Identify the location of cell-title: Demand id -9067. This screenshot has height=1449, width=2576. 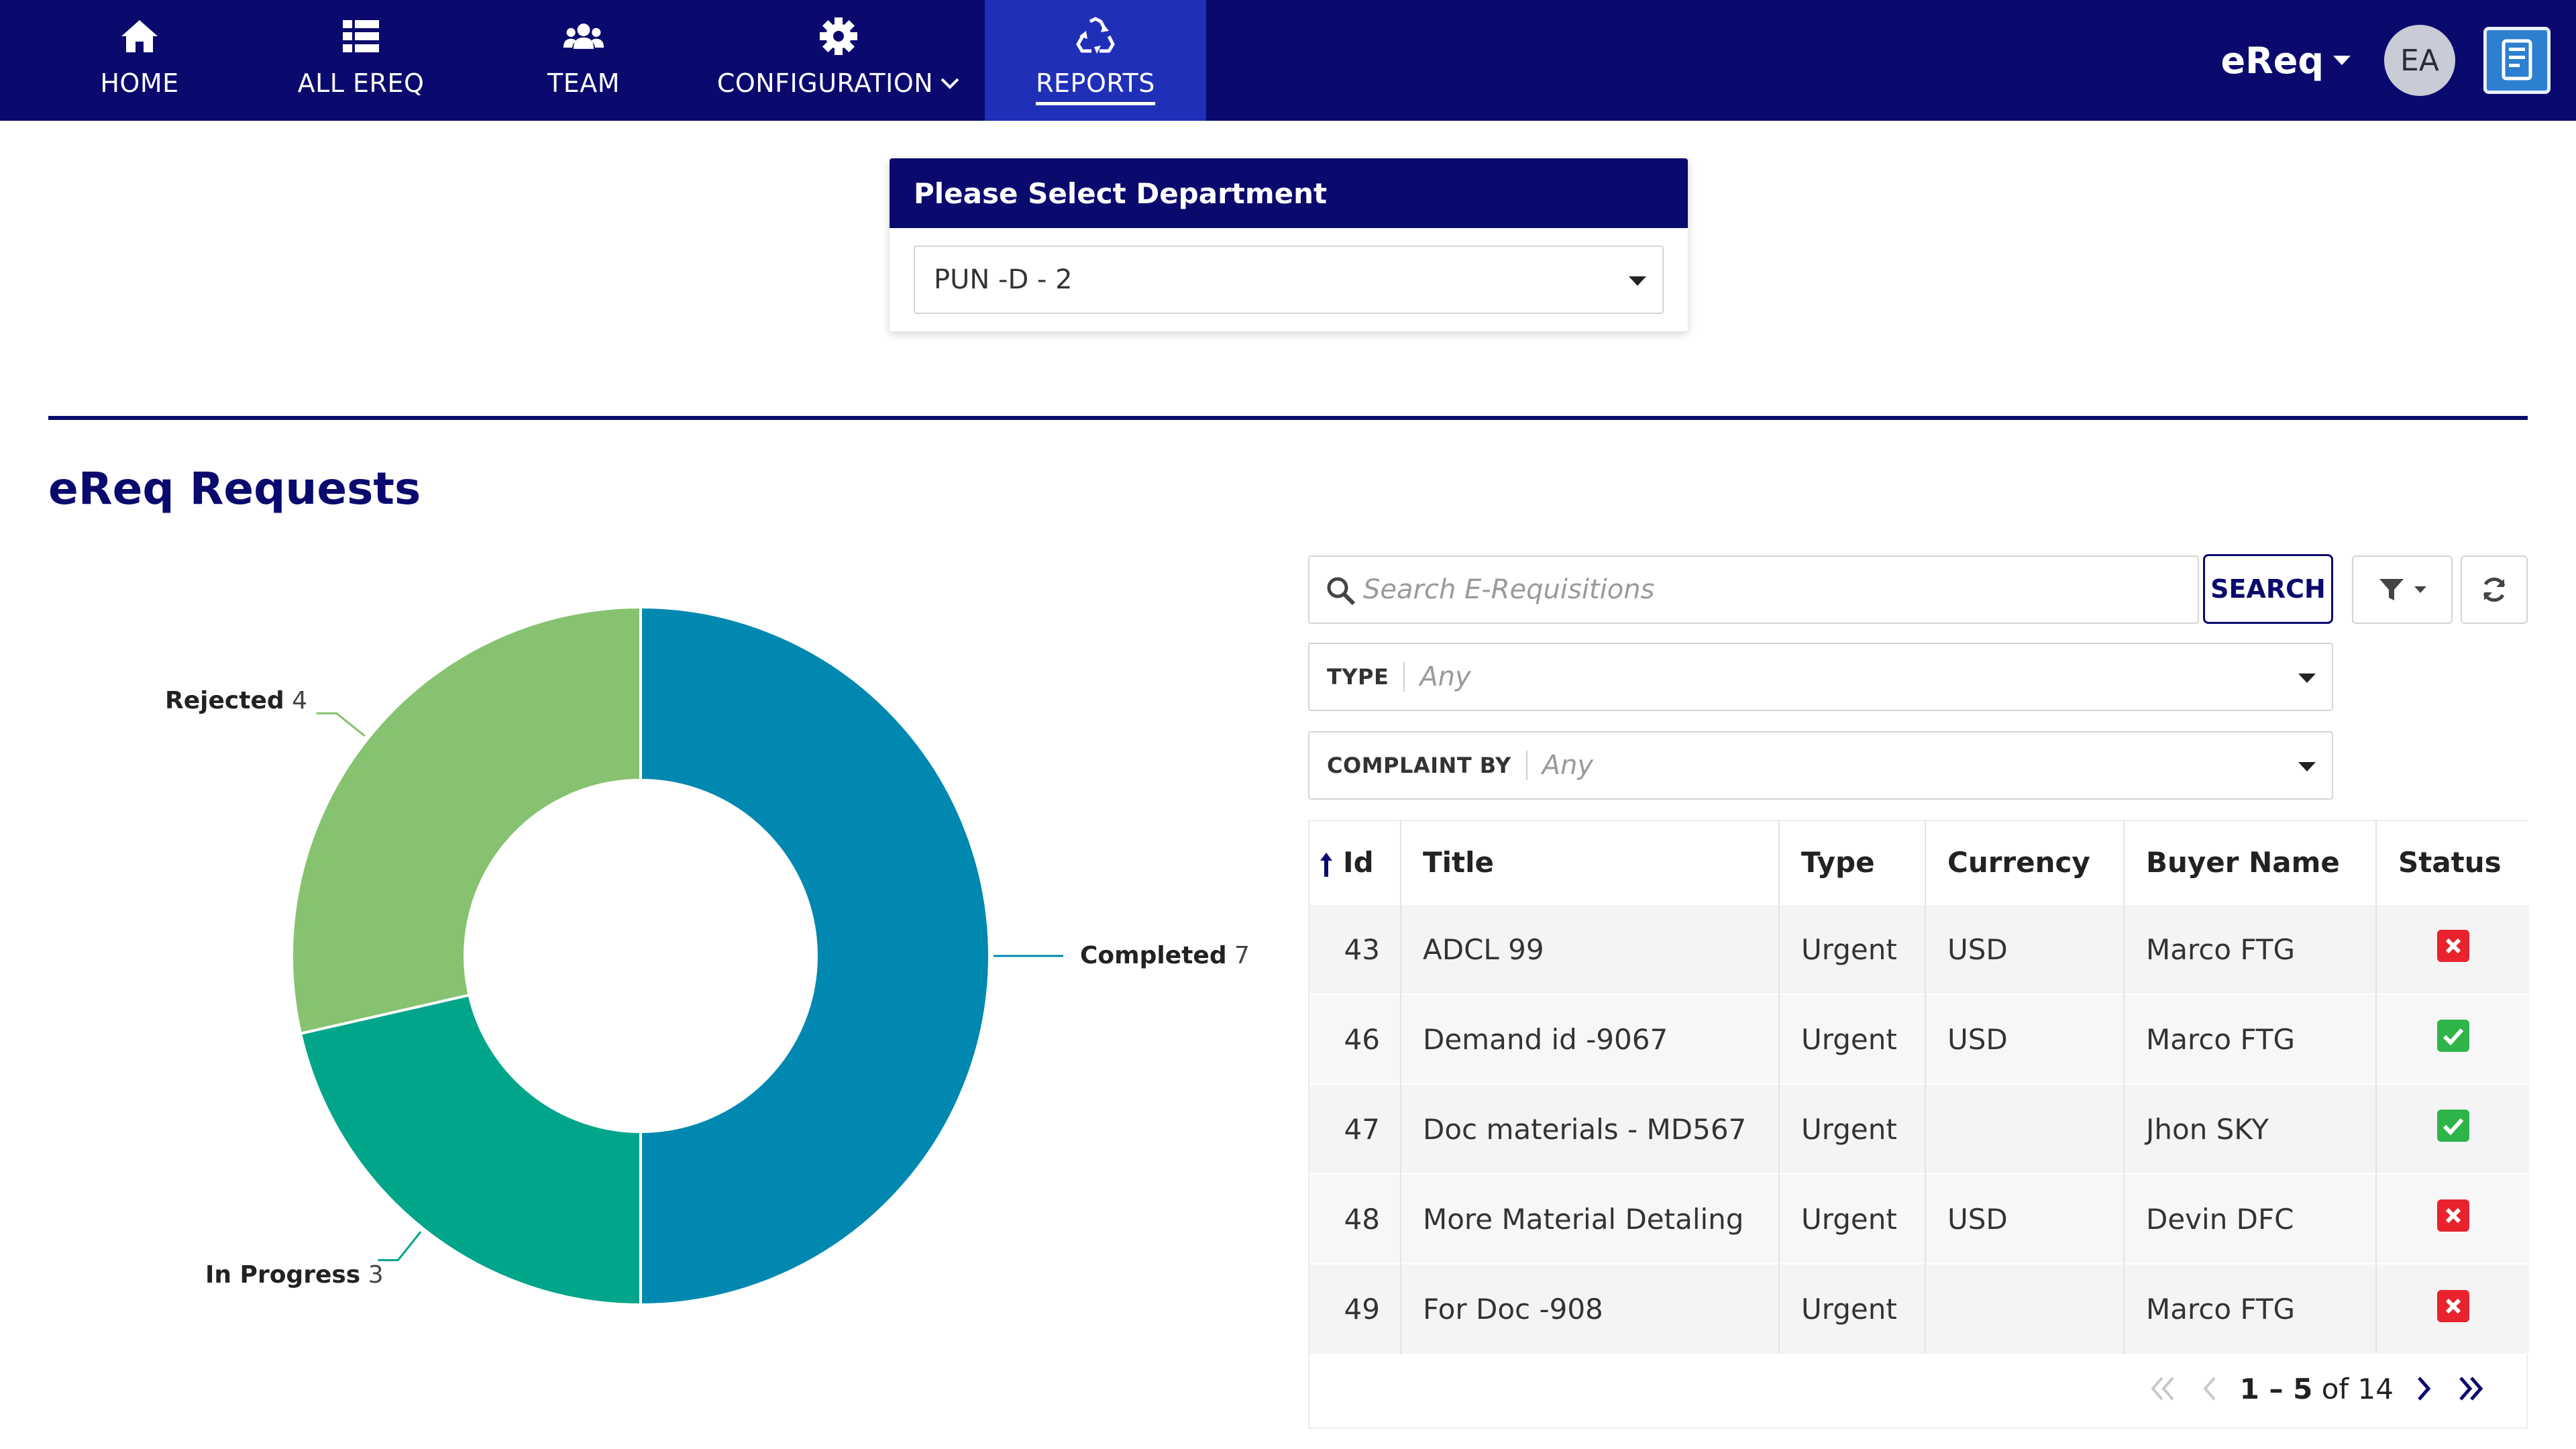
(1590, 1039).